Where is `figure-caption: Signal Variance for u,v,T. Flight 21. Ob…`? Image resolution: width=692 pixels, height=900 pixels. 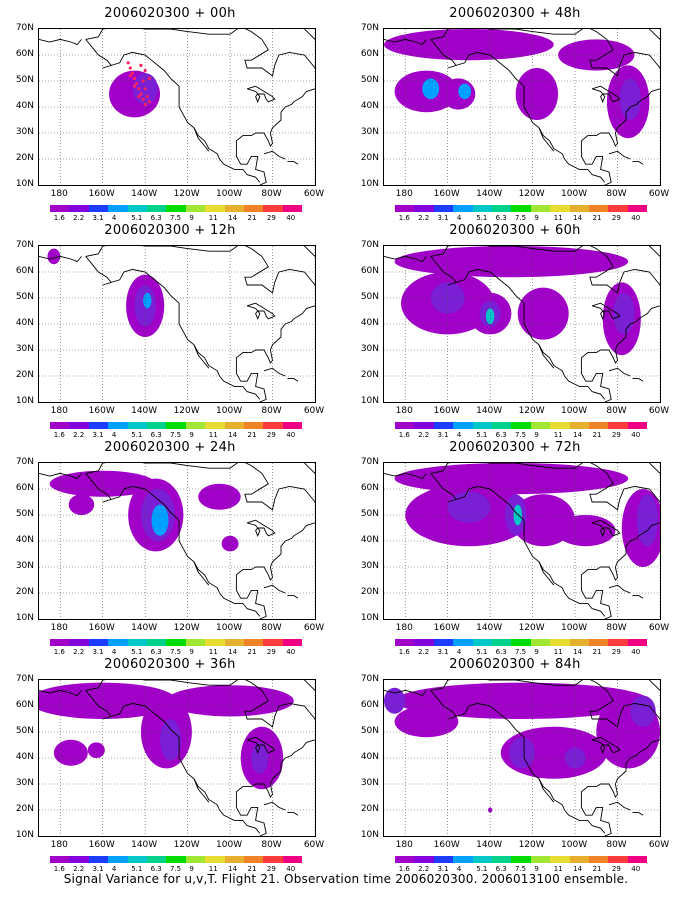 figure-caption: Signal Variance for u,v,T. Flight 21. Ob… is located at coordinates (346, 879).